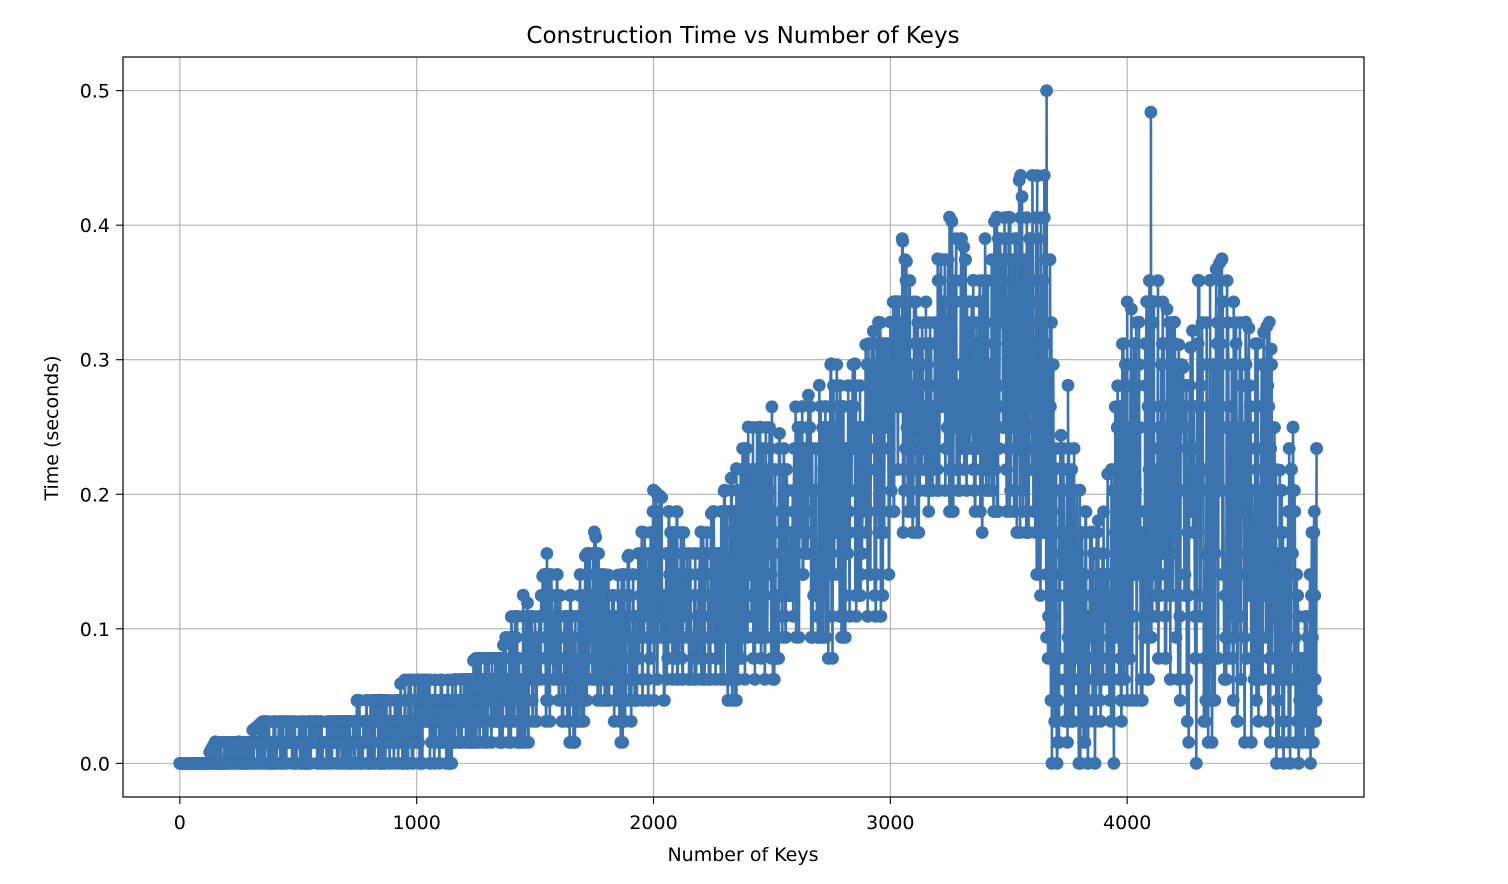  Describe the element at coordinates (95, 92) in the screenshot. I see `y-tick-label: 0.5` at that location.